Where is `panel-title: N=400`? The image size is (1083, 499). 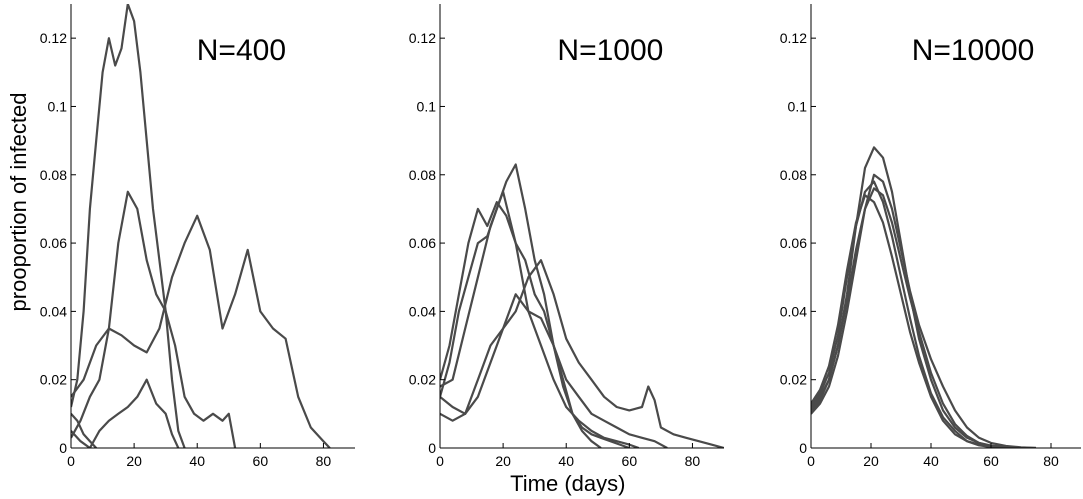
panel-title: N=400 is located at coordinates (241, 50).